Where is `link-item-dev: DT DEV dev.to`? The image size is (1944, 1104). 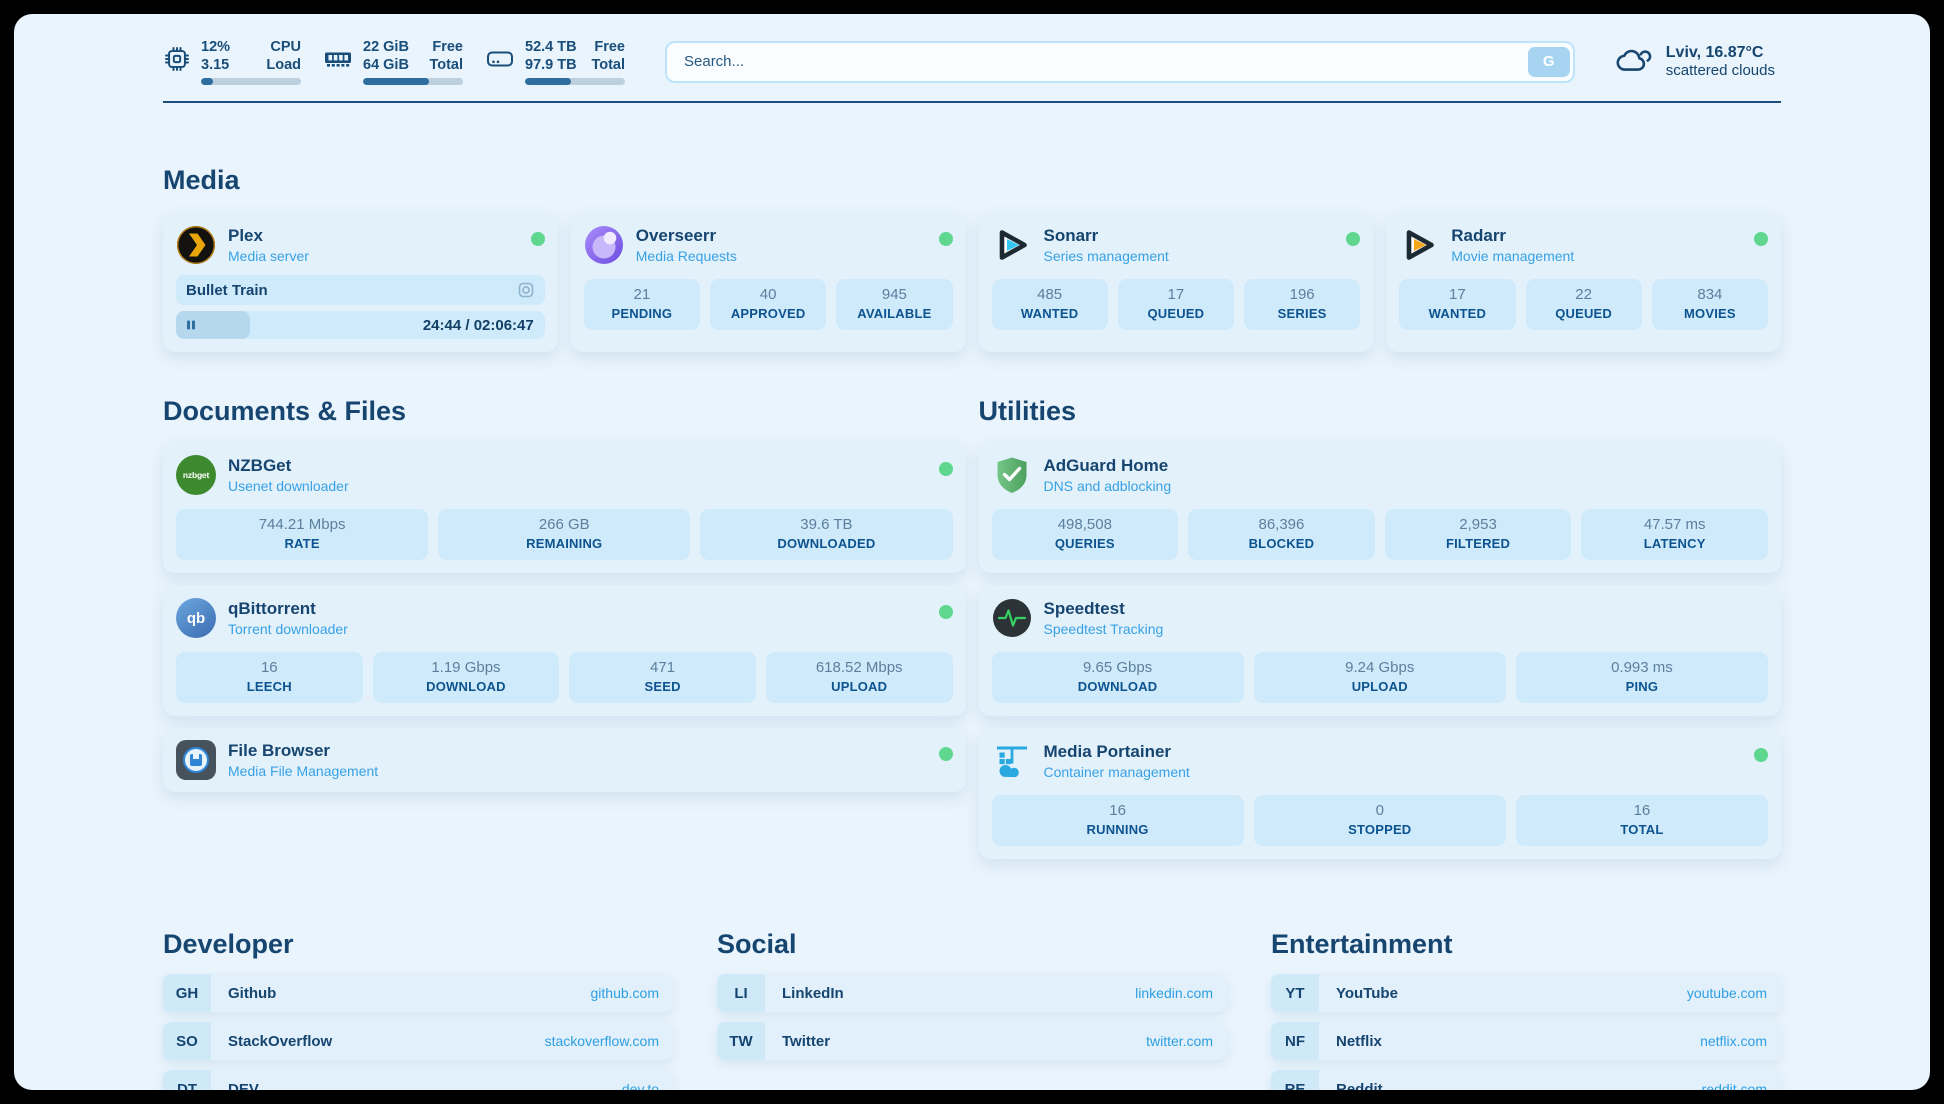
link-item-dev: DT DEV dev.to is located at coordinates (418, 1080).